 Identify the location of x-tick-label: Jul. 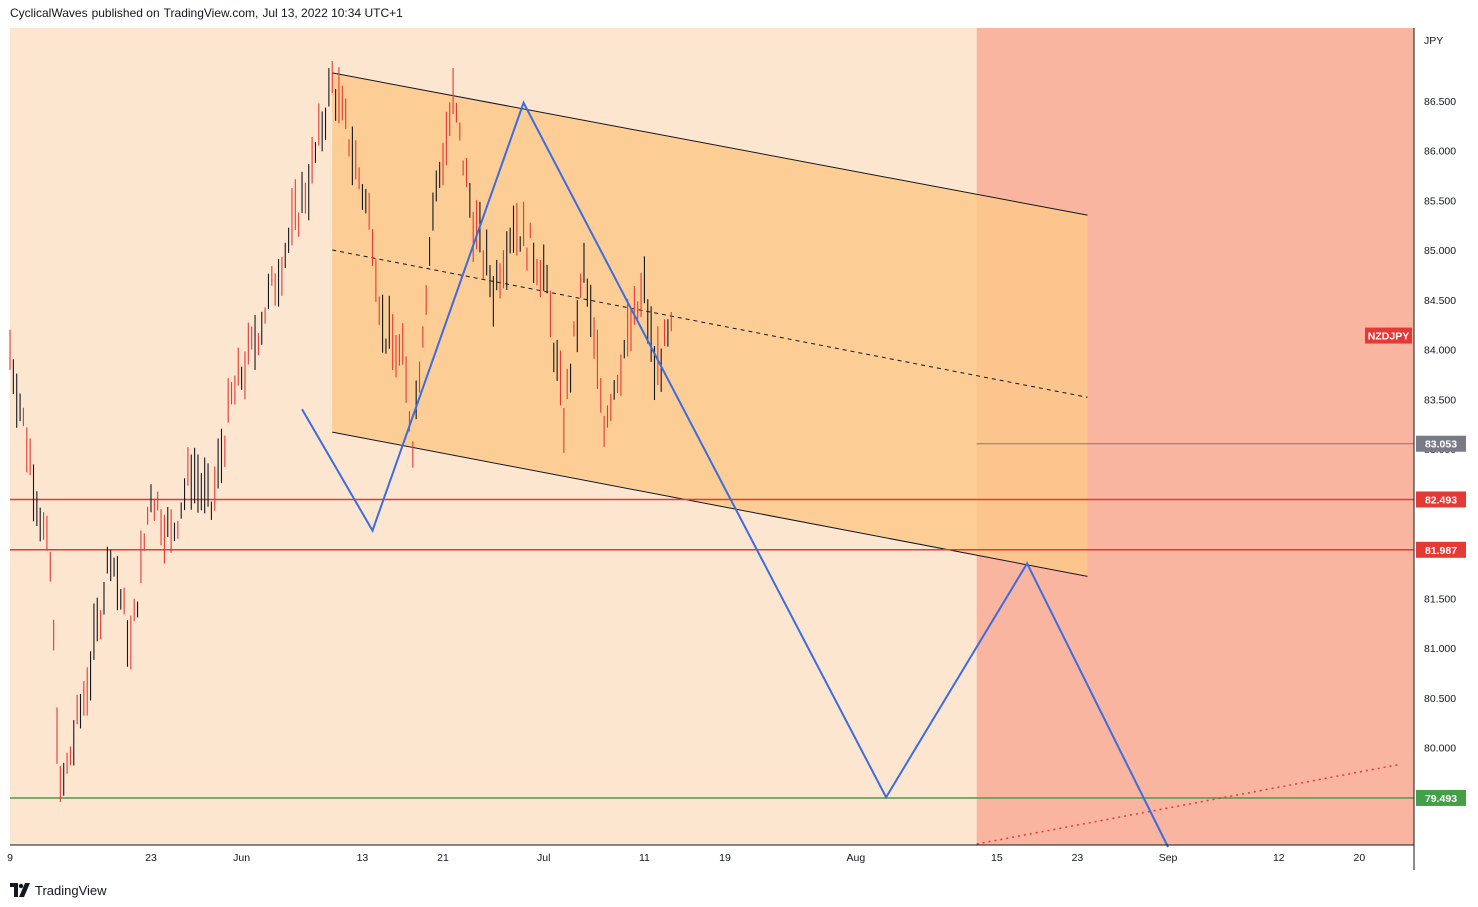
(543, 858).